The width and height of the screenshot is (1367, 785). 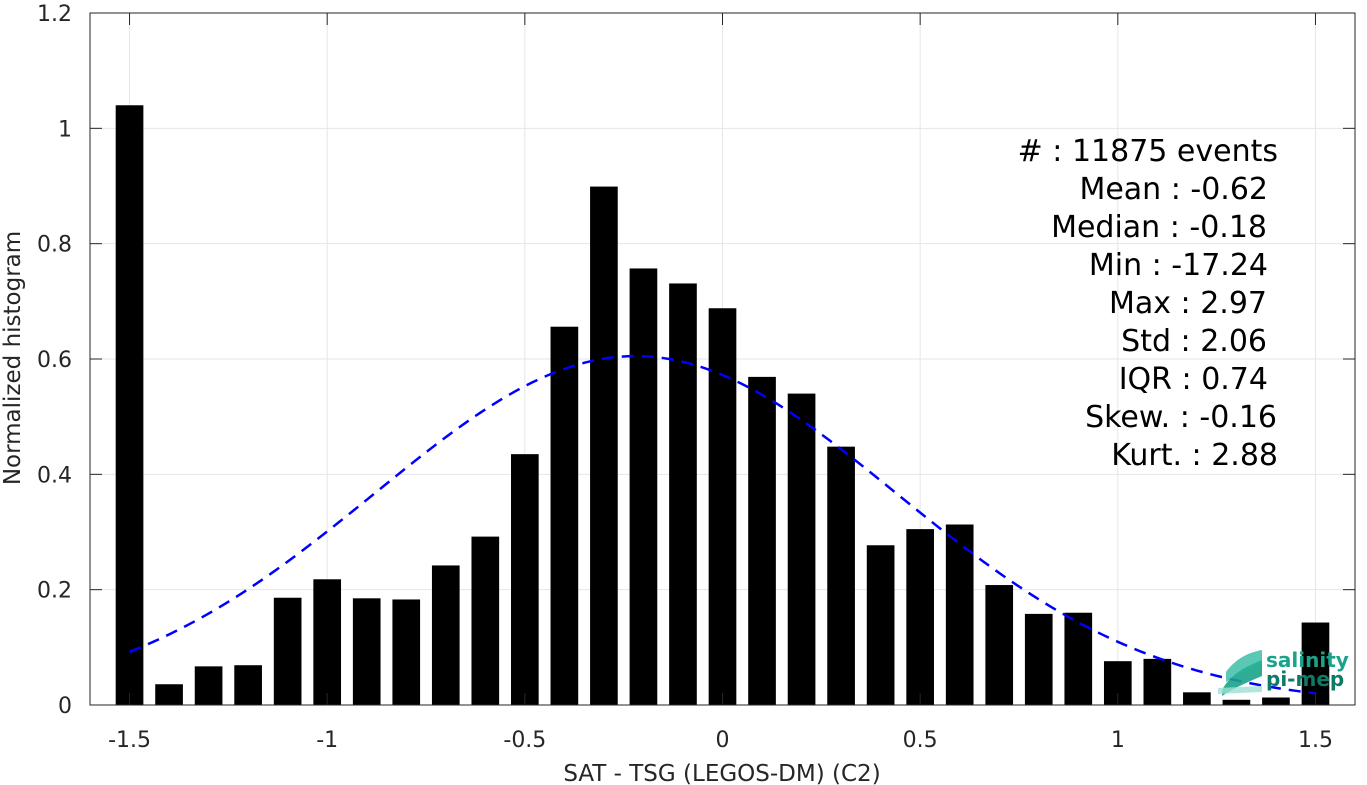 I want to click on stat-line: Median : -0.18, so click(x=1159, y=227).